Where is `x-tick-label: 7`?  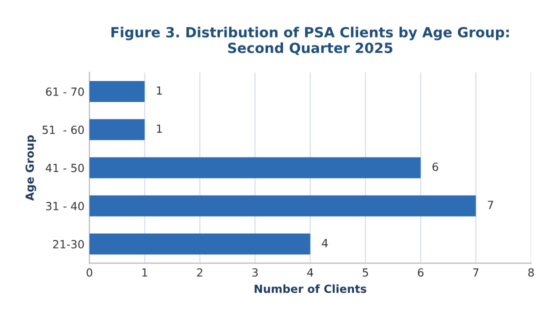 x-tick-label: 7 is located at coordinates (475, 272).